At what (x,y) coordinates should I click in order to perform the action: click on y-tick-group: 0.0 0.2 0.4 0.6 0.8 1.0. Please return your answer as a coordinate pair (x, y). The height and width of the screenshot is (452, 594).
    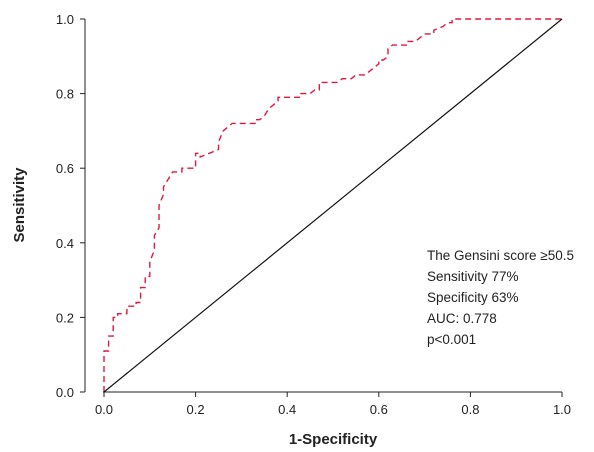
    Looking at the image, I should click on (70, 206).